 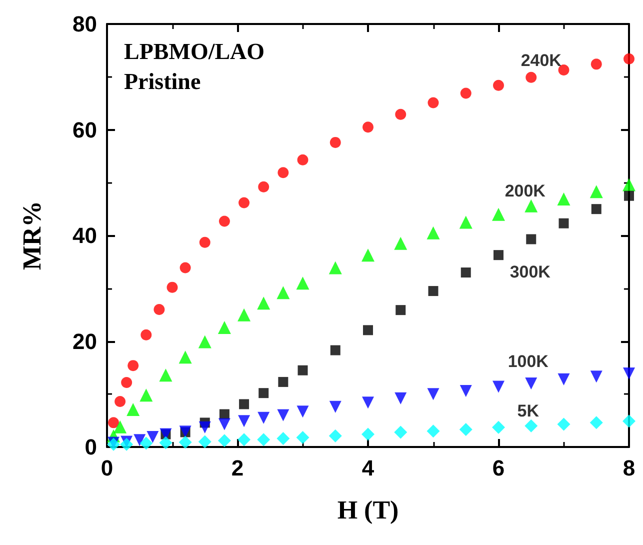 What do you see at coordinates (525, 190) in the screenshot?
I see `series-label: 200K` at bounding box center [525, 190].